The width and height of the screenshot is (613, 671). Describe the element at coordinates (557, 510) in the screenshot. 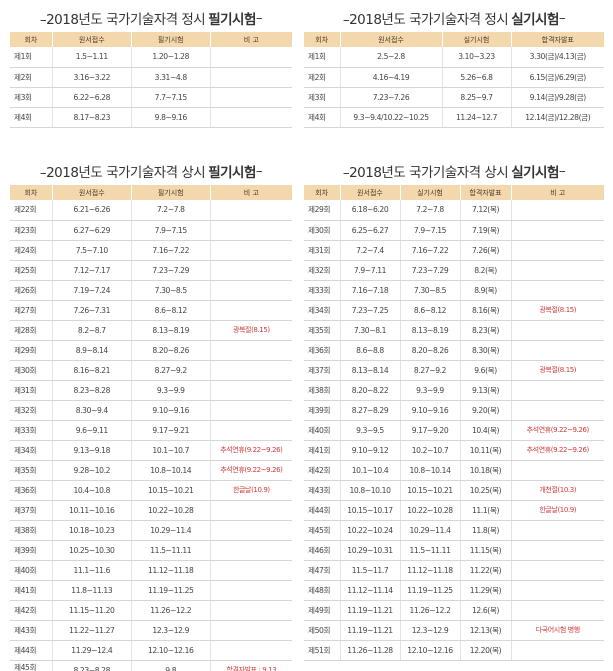

I see `note-cell: 한글날(10.9)` at that location.